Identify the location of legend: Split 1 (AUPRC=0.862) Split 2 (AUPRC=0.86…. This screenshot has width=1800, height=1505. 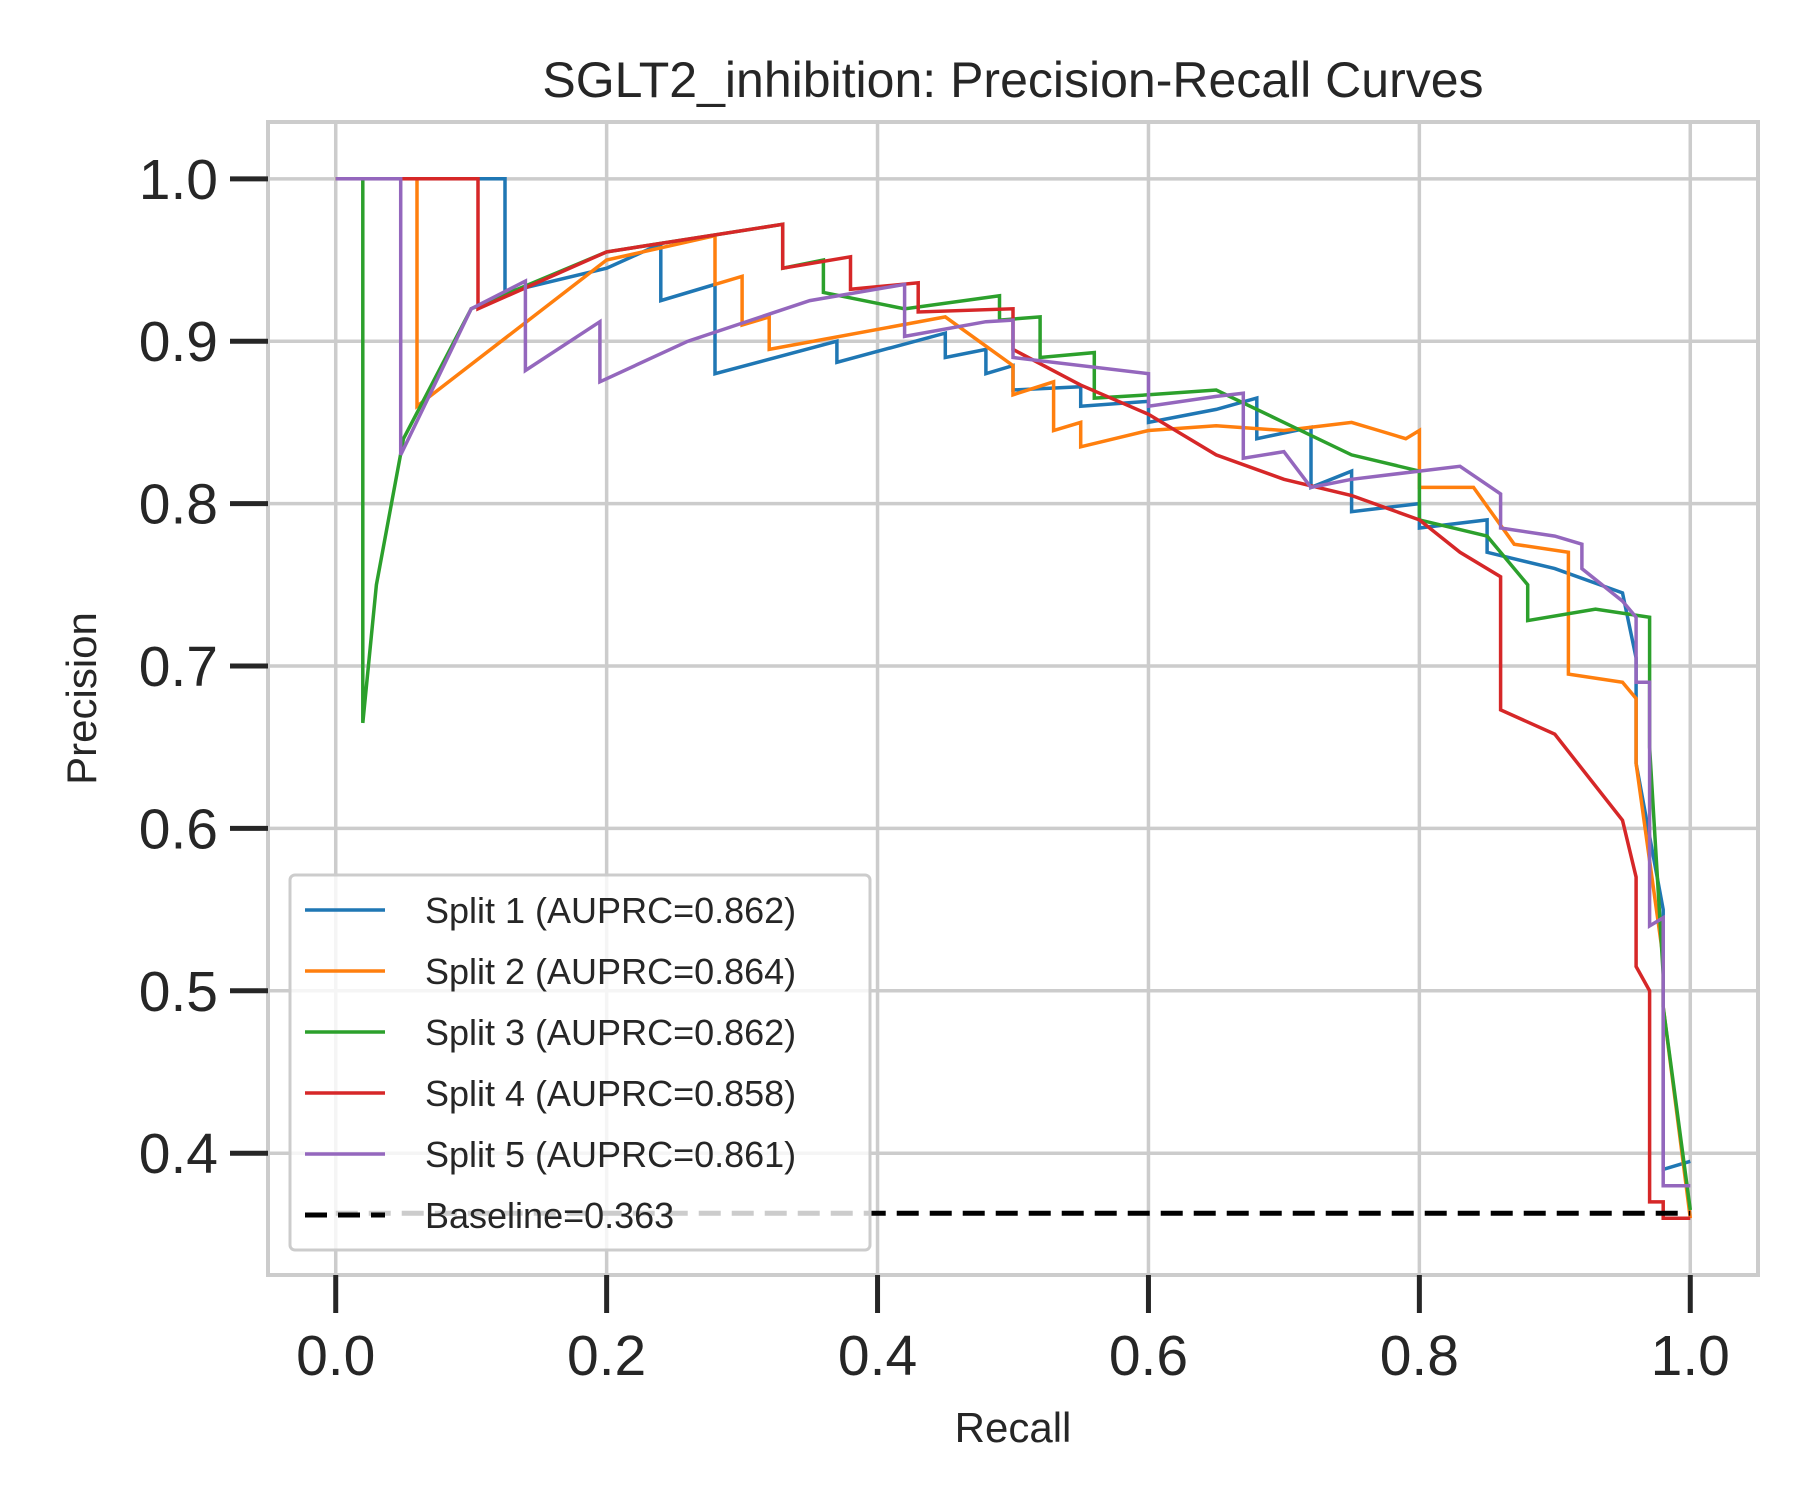
(580, 1062).